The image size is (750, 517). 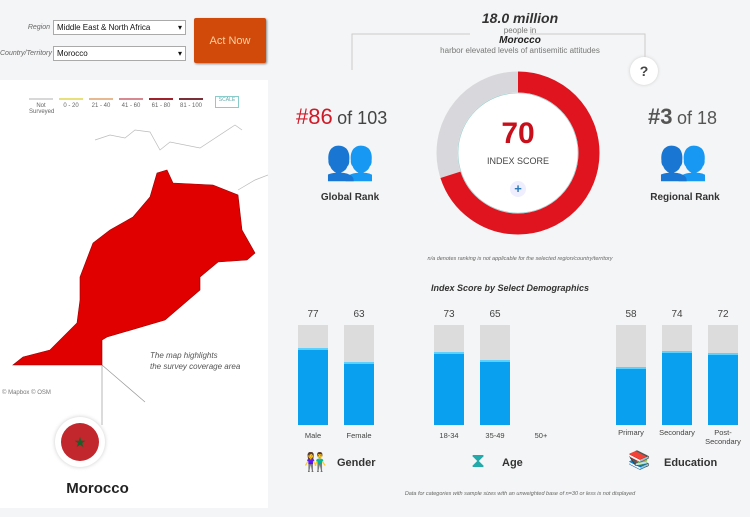 I want to click on morocco-flag-icon: ★, so click(x=80, y=442).